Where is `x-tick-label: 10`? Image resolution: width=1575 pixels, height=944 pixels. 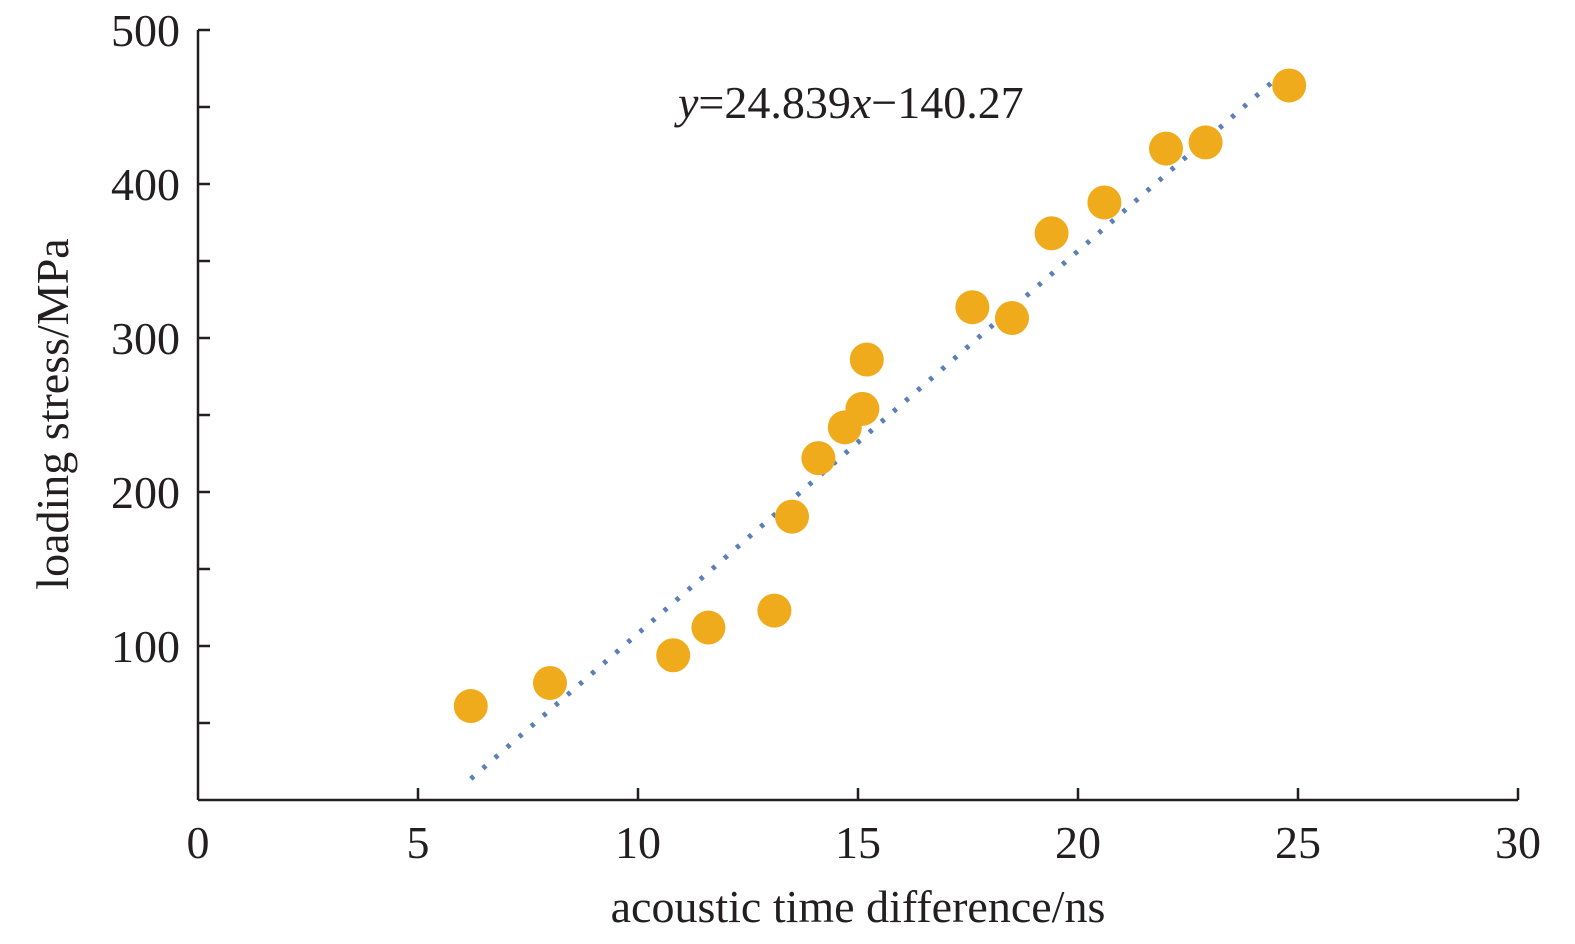
x-tick-label: 10 is located at coordinates (638, 842).